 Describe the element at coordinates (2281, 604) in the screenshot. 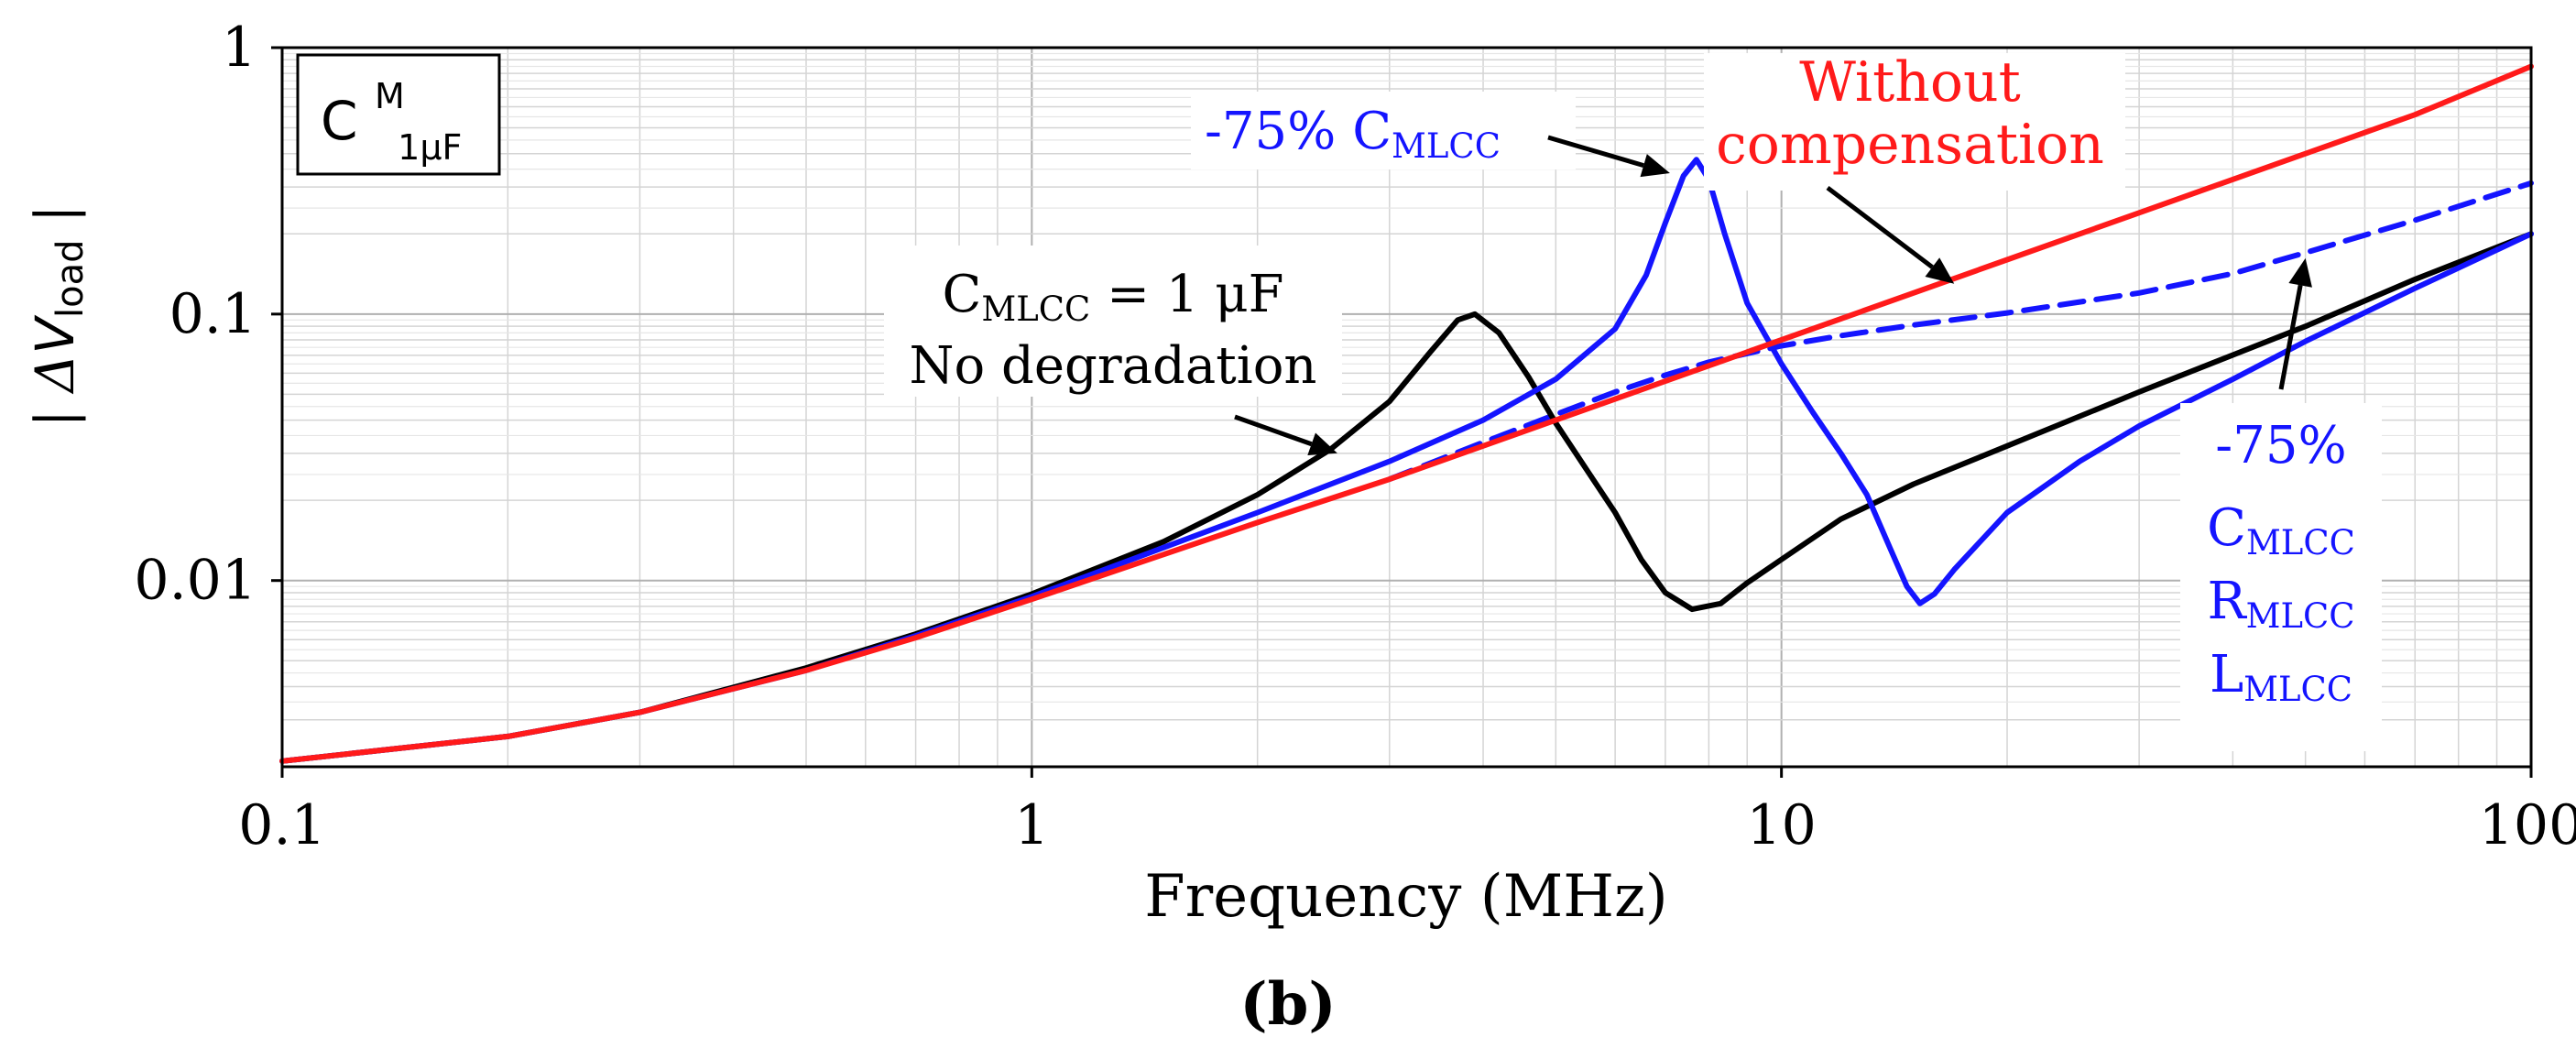

I see `annotation-r-mlcc: RMLCC` at that location.